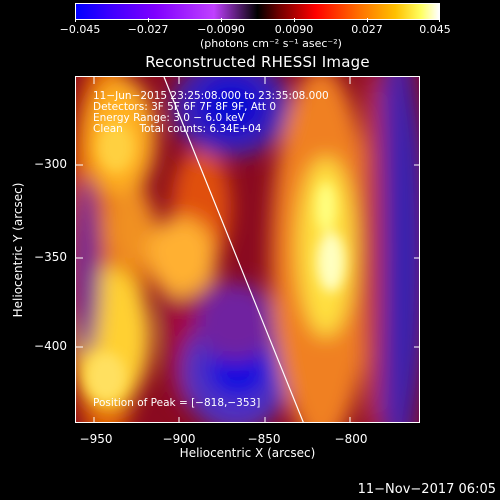 This screenshot has width=500, height=500. Describe the element at coordinates (185, 107) in the screenshot. I see `detectors-annotation: Detectors: 3F 5F 6F 7F 8F 9F, Att 0` at that location.